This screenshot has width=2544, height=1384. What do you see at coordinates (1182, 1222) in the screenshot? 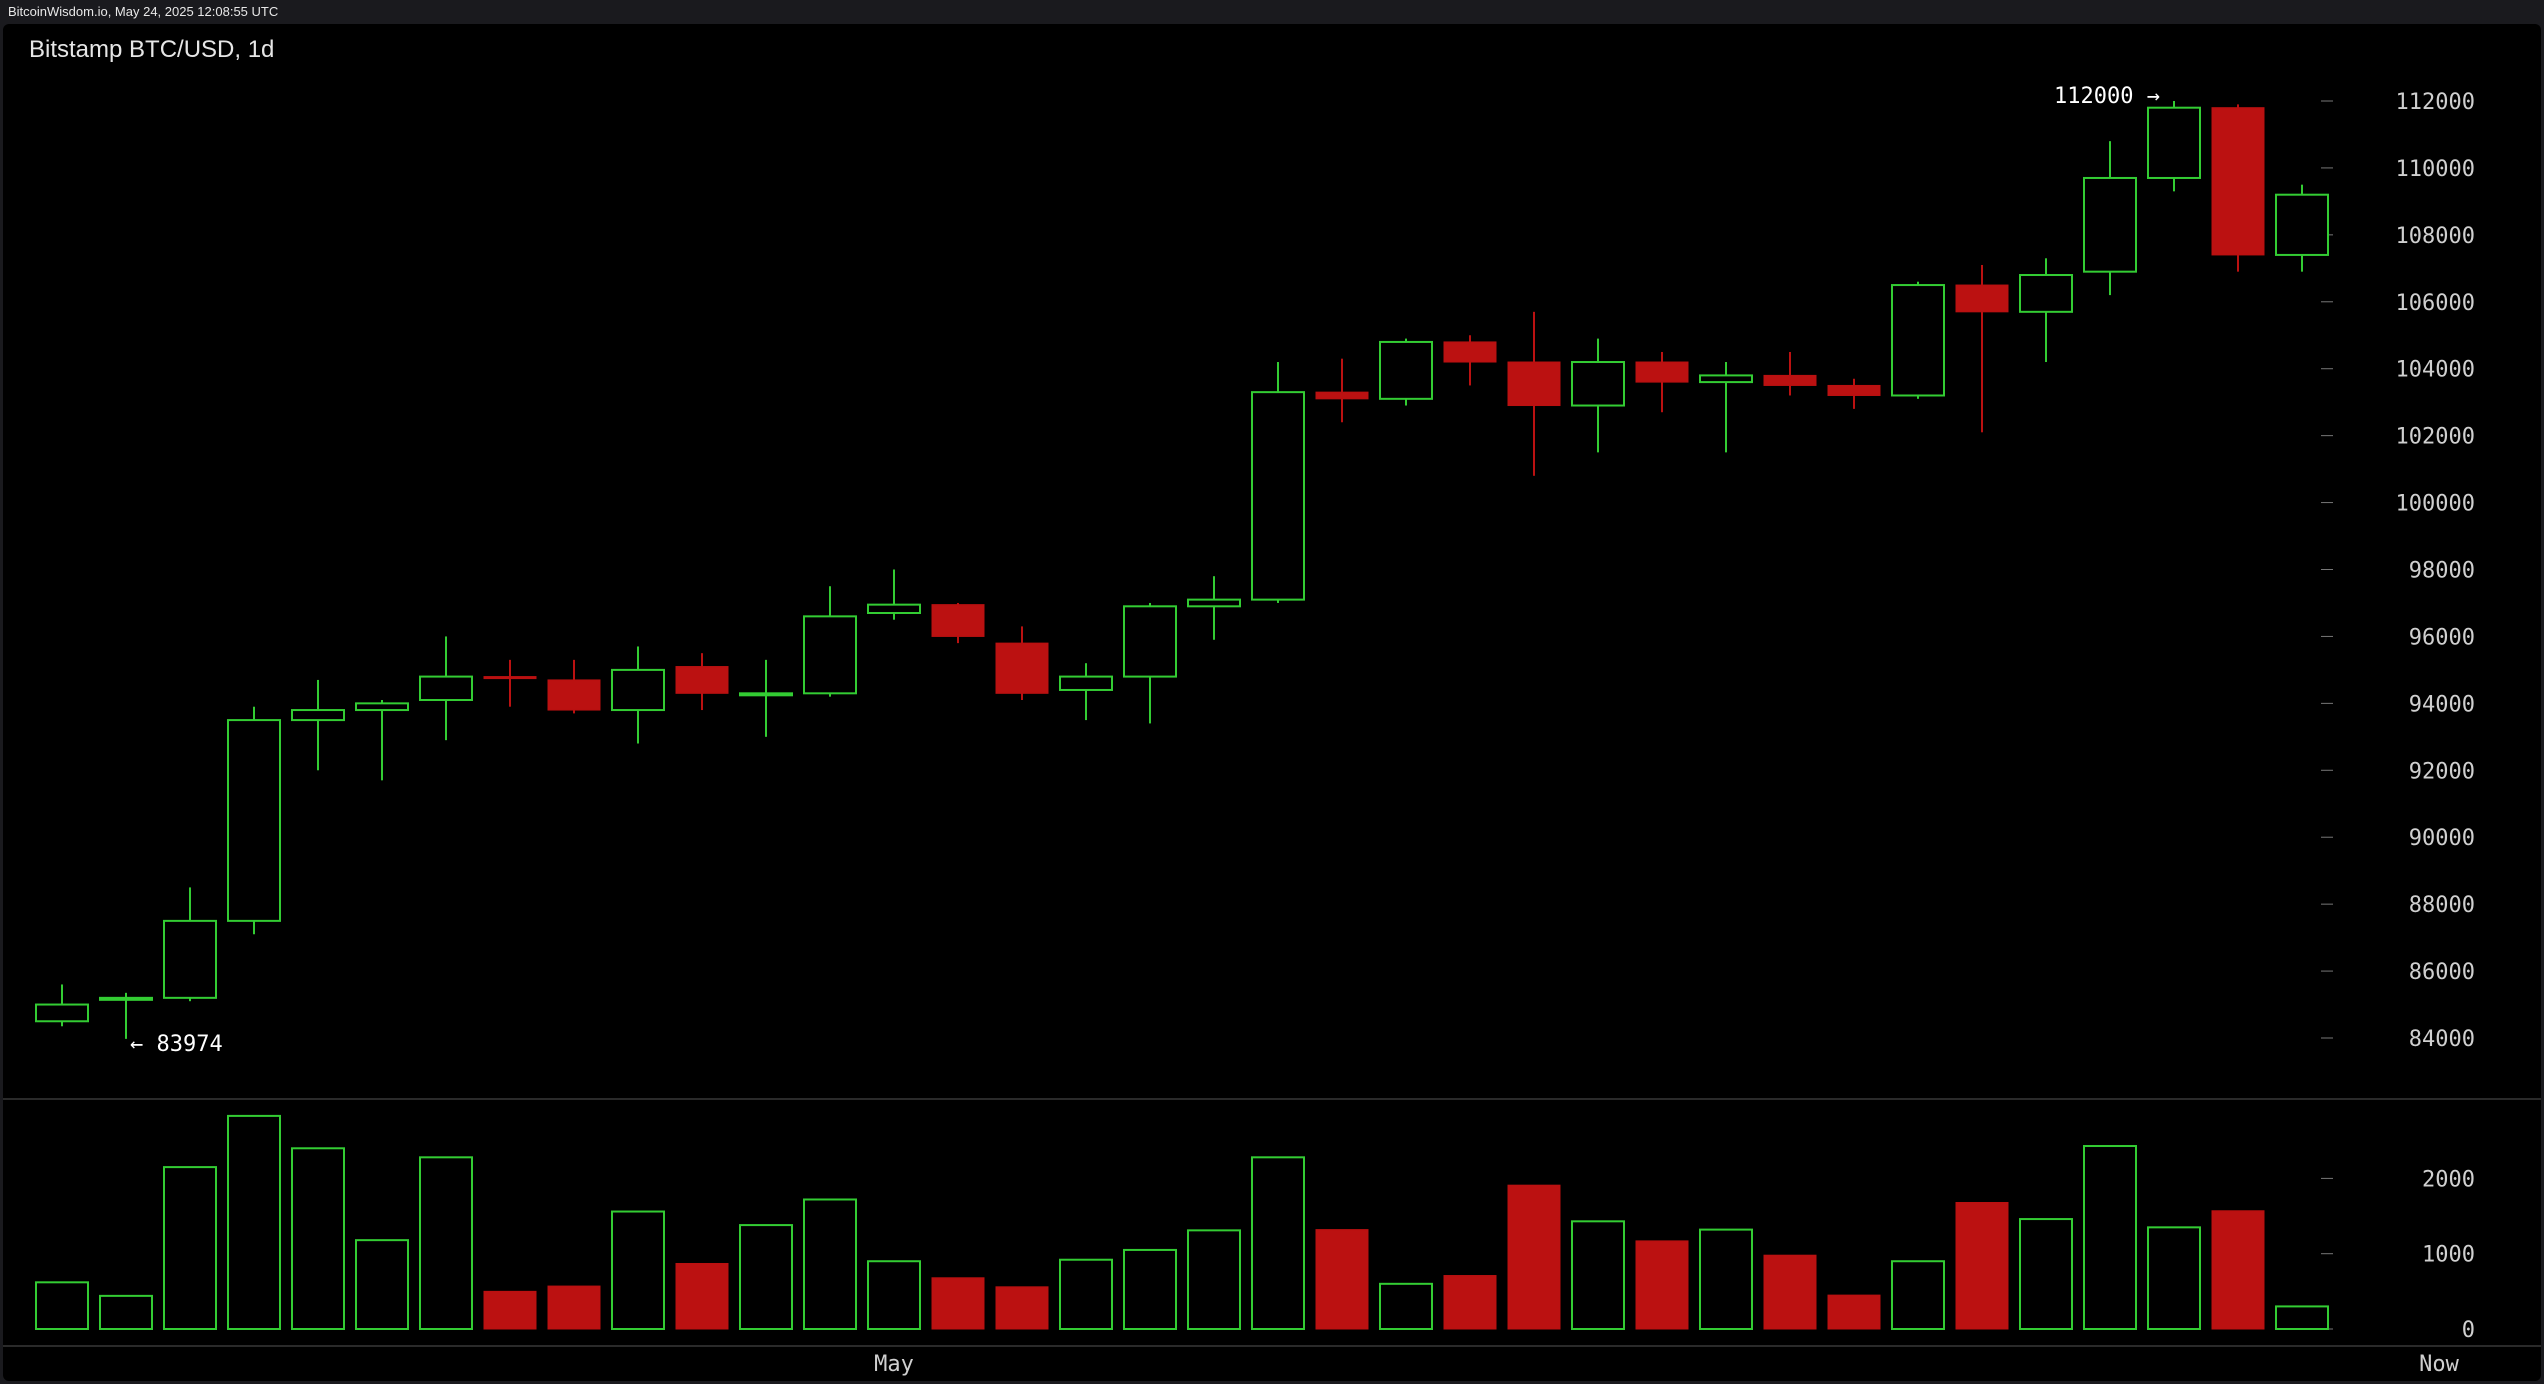
I see `volume-layer` at bounding box center [1182, 1222].